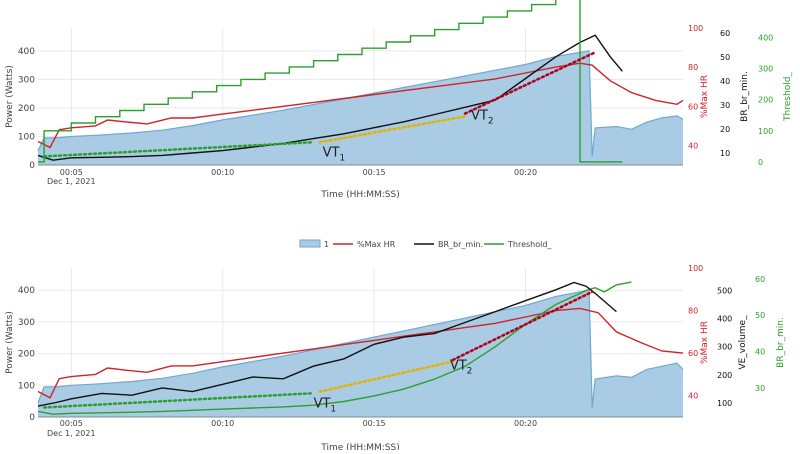 Image resolution: width=800 pixels, height=454 pixels. I want to click on legend: 1 %Max HR BR_br_min. Threshold_, so click(425, 244).